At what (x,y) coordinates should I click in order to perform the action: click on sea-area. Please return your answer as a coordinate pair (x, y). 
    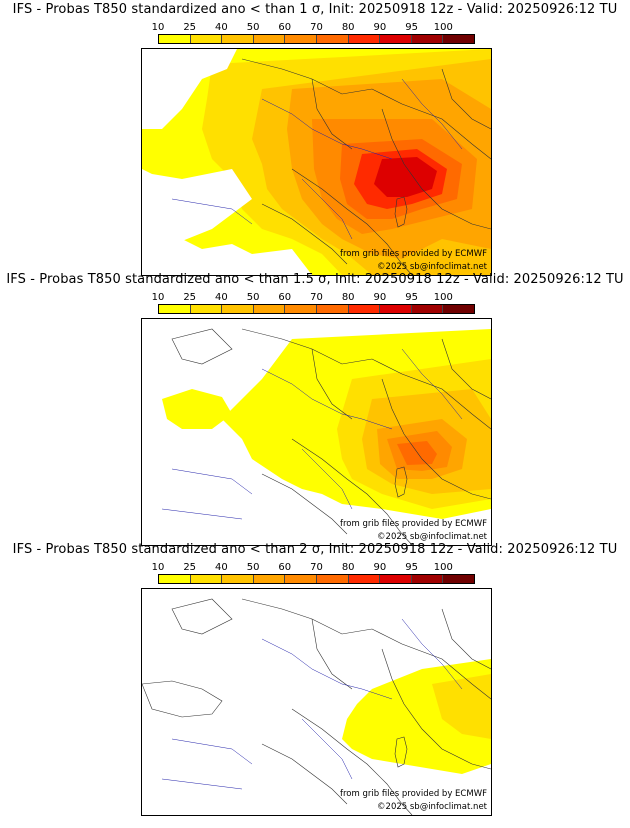
    Looking at the image, I should click on (197, 211).